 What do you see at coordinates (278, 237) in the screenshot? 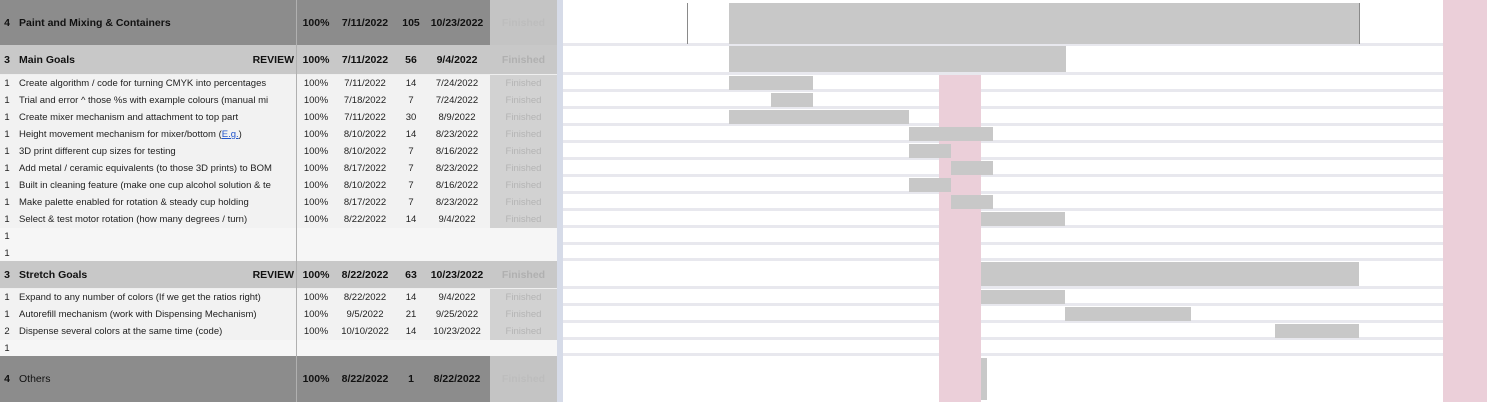
I see `table-row-empty: 1` at bounding box center [278, 237].